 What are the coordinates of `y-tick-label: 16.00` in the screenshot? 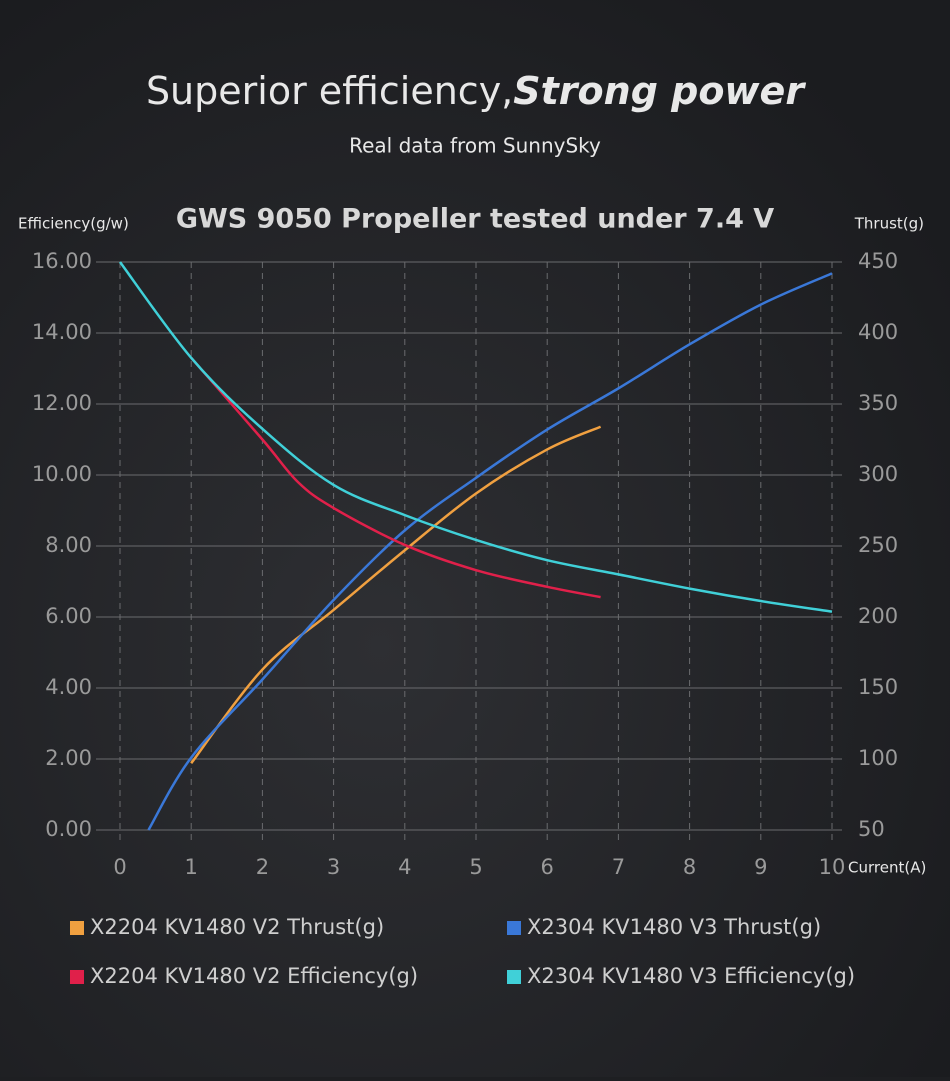 It's located at (62, 261).